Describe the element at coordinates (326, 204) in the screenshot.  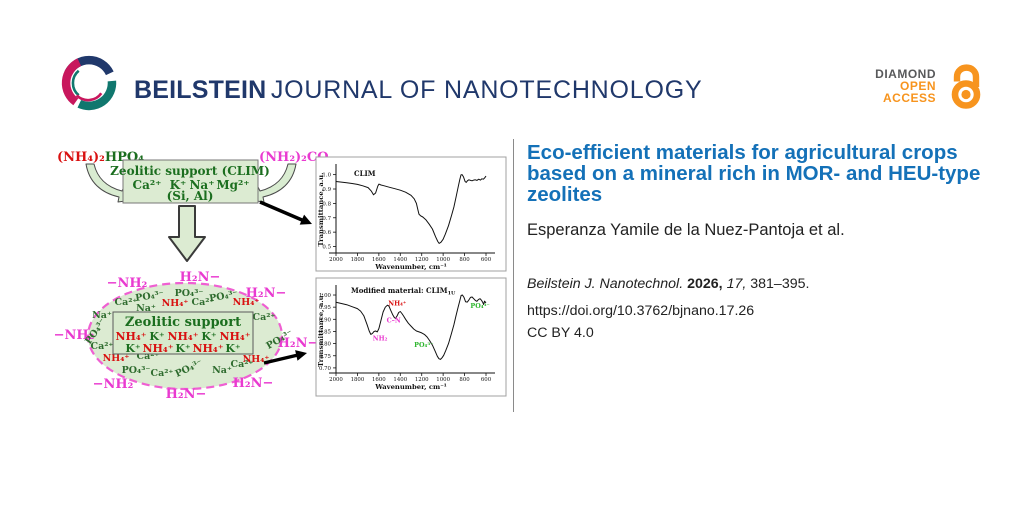
I see `y-tick-label: 0.8` at that location.